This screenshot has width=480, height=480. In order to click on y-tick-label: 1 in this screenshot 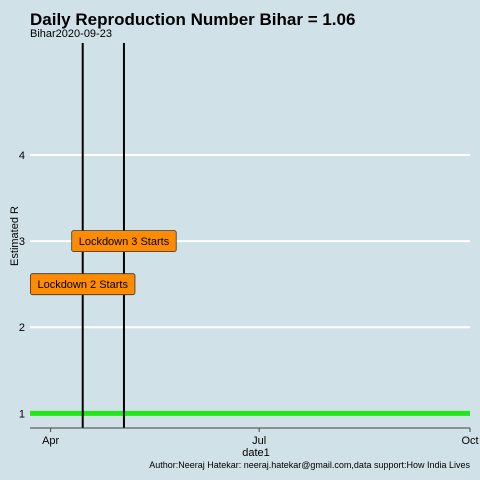, I will do `click(22, 414)`.